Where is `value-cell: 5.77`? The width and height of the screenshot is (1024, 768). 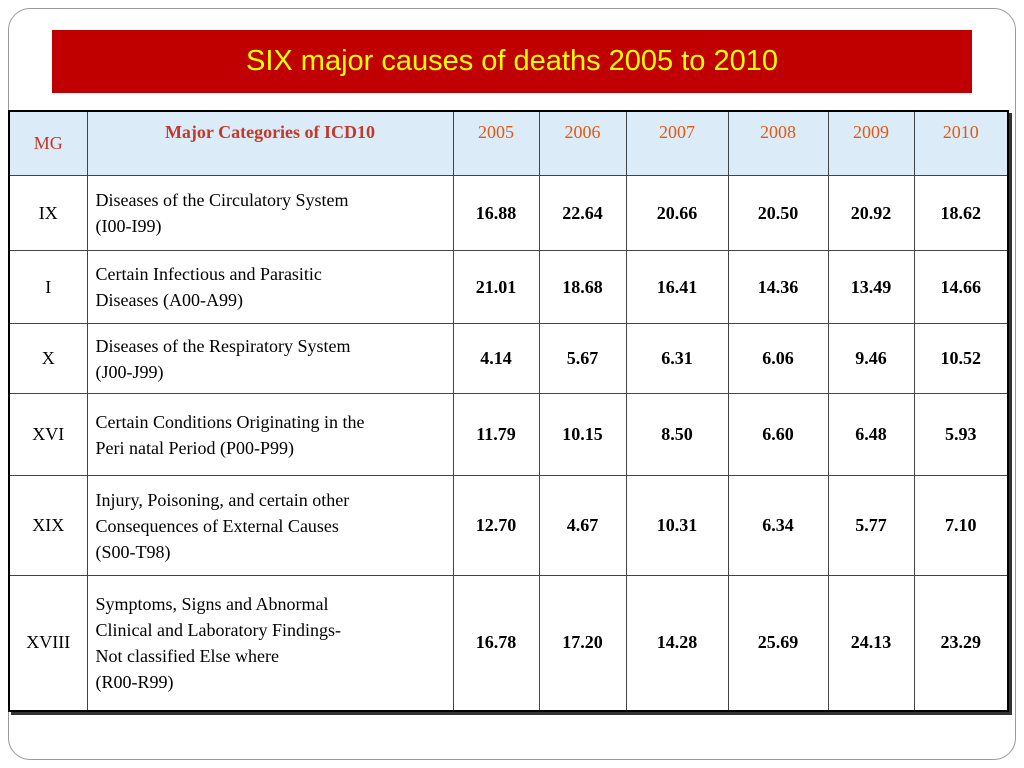 value-cell: 5.77 is located at coordinates (871, 525).